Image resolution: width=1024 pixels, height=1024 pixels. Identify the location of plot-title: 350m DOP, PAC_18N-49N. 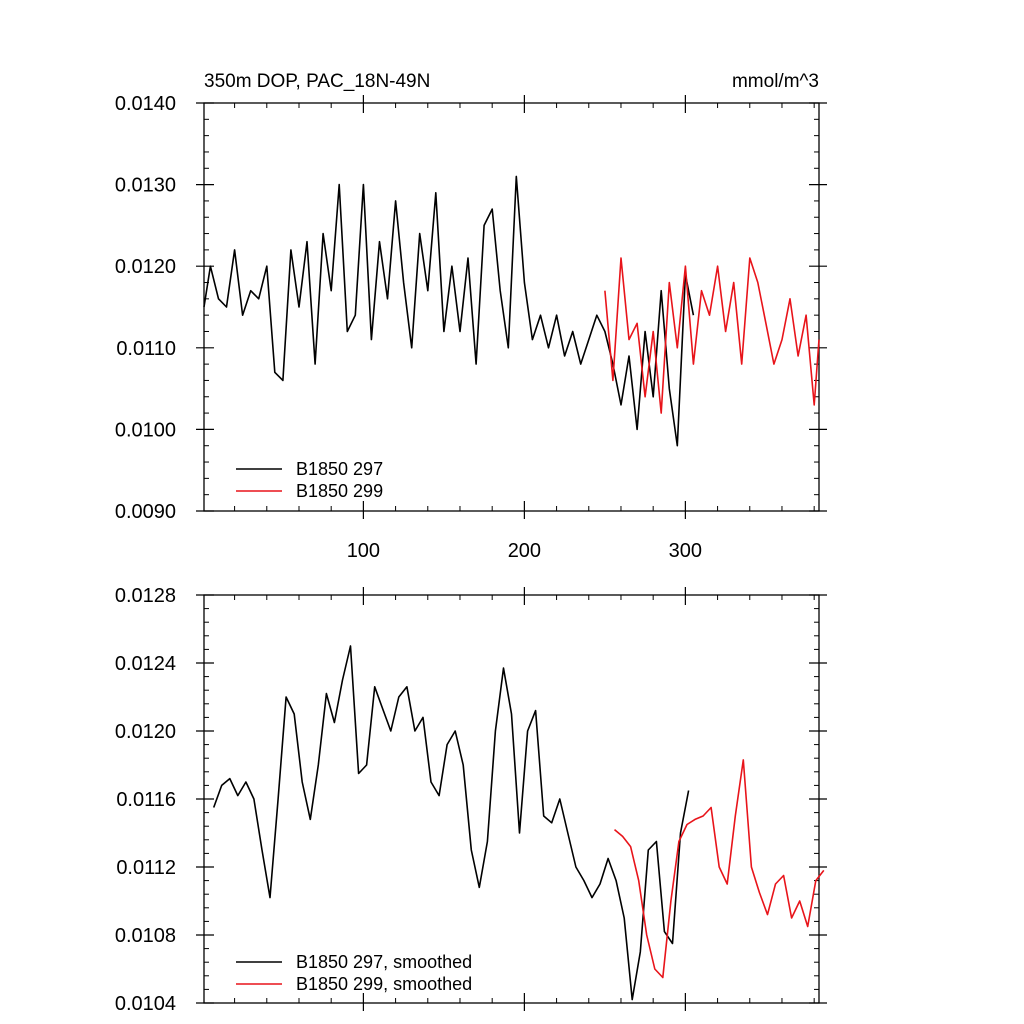
(317, 81).